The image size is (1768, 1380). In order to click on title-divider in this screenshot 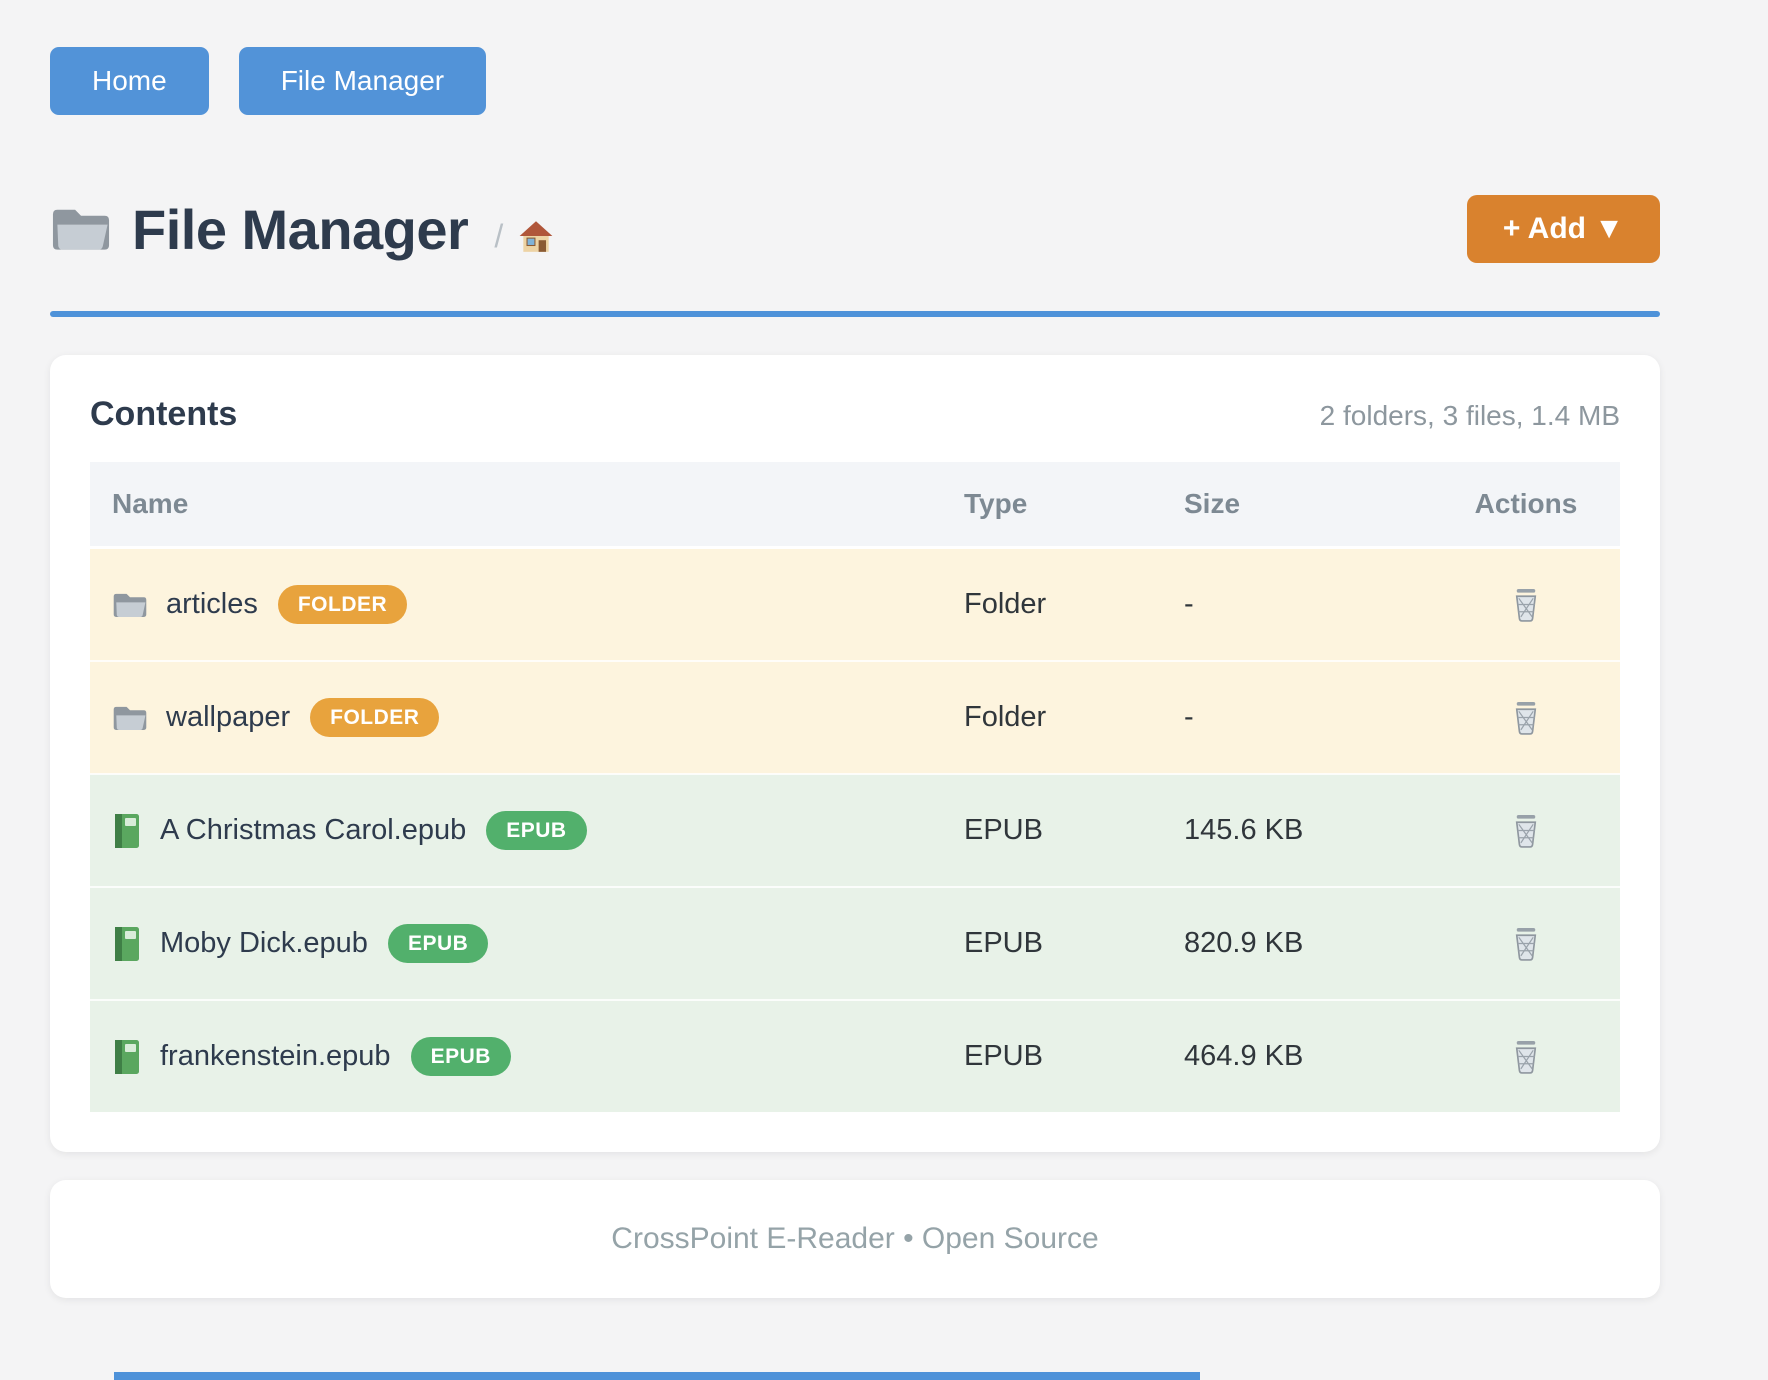, I will do `click(855, 314)`.